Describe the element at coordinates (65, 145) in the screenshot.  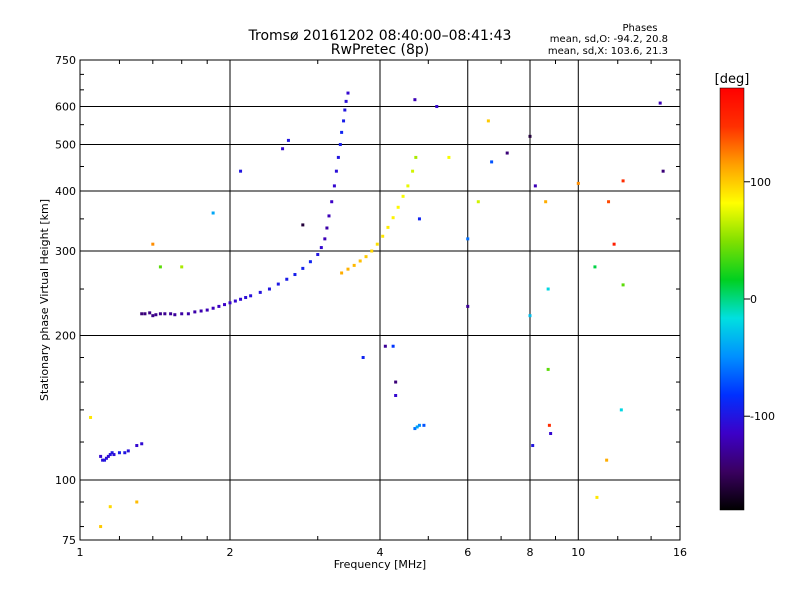
I see `y-tick-label: 500` at that location.